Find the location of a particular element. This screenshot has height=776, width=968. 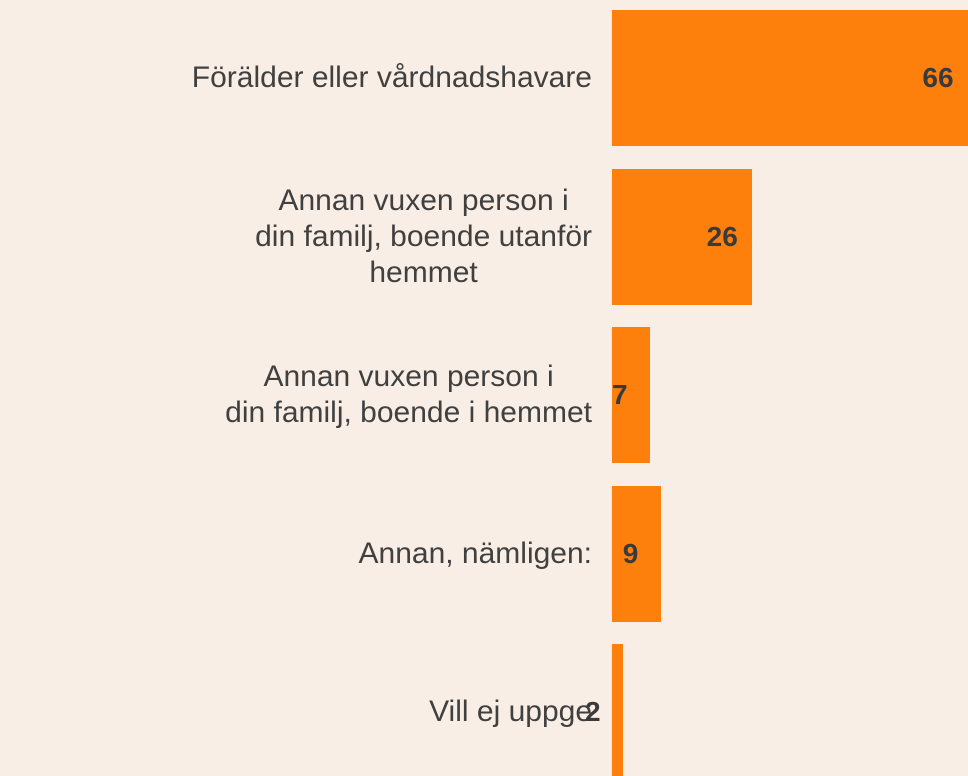

value-label: 66 is located at coordinates (937, 78).